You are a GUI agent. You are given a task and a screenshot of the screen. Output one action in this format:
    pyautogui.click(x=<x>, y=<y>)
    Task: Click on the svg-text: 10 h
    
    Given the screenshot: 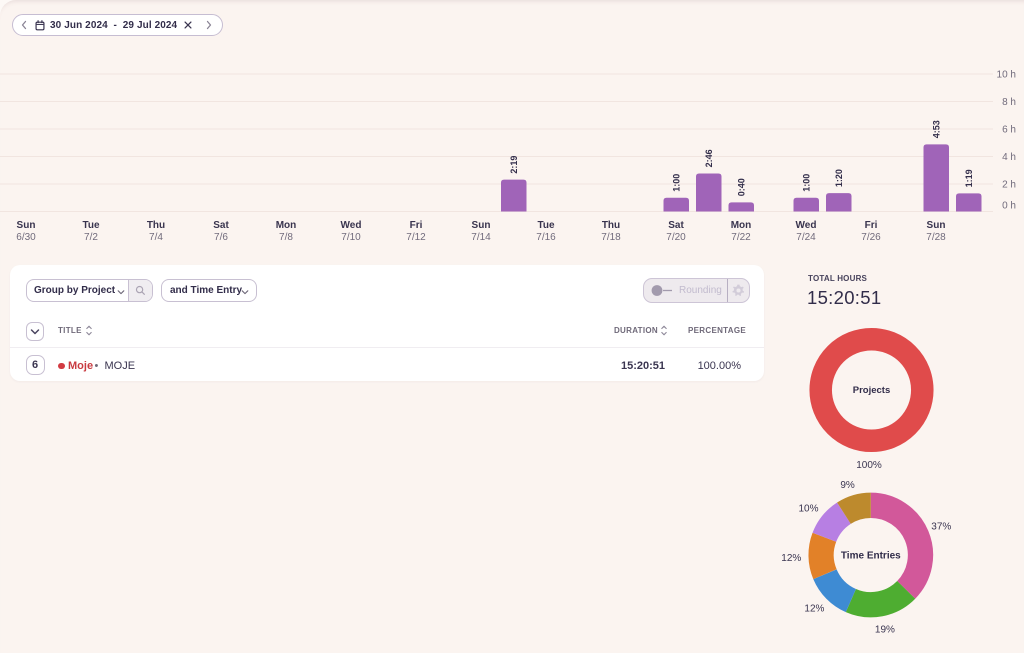 What is the action you would take?
    pyautogui.click(x=1006, y=75)
    